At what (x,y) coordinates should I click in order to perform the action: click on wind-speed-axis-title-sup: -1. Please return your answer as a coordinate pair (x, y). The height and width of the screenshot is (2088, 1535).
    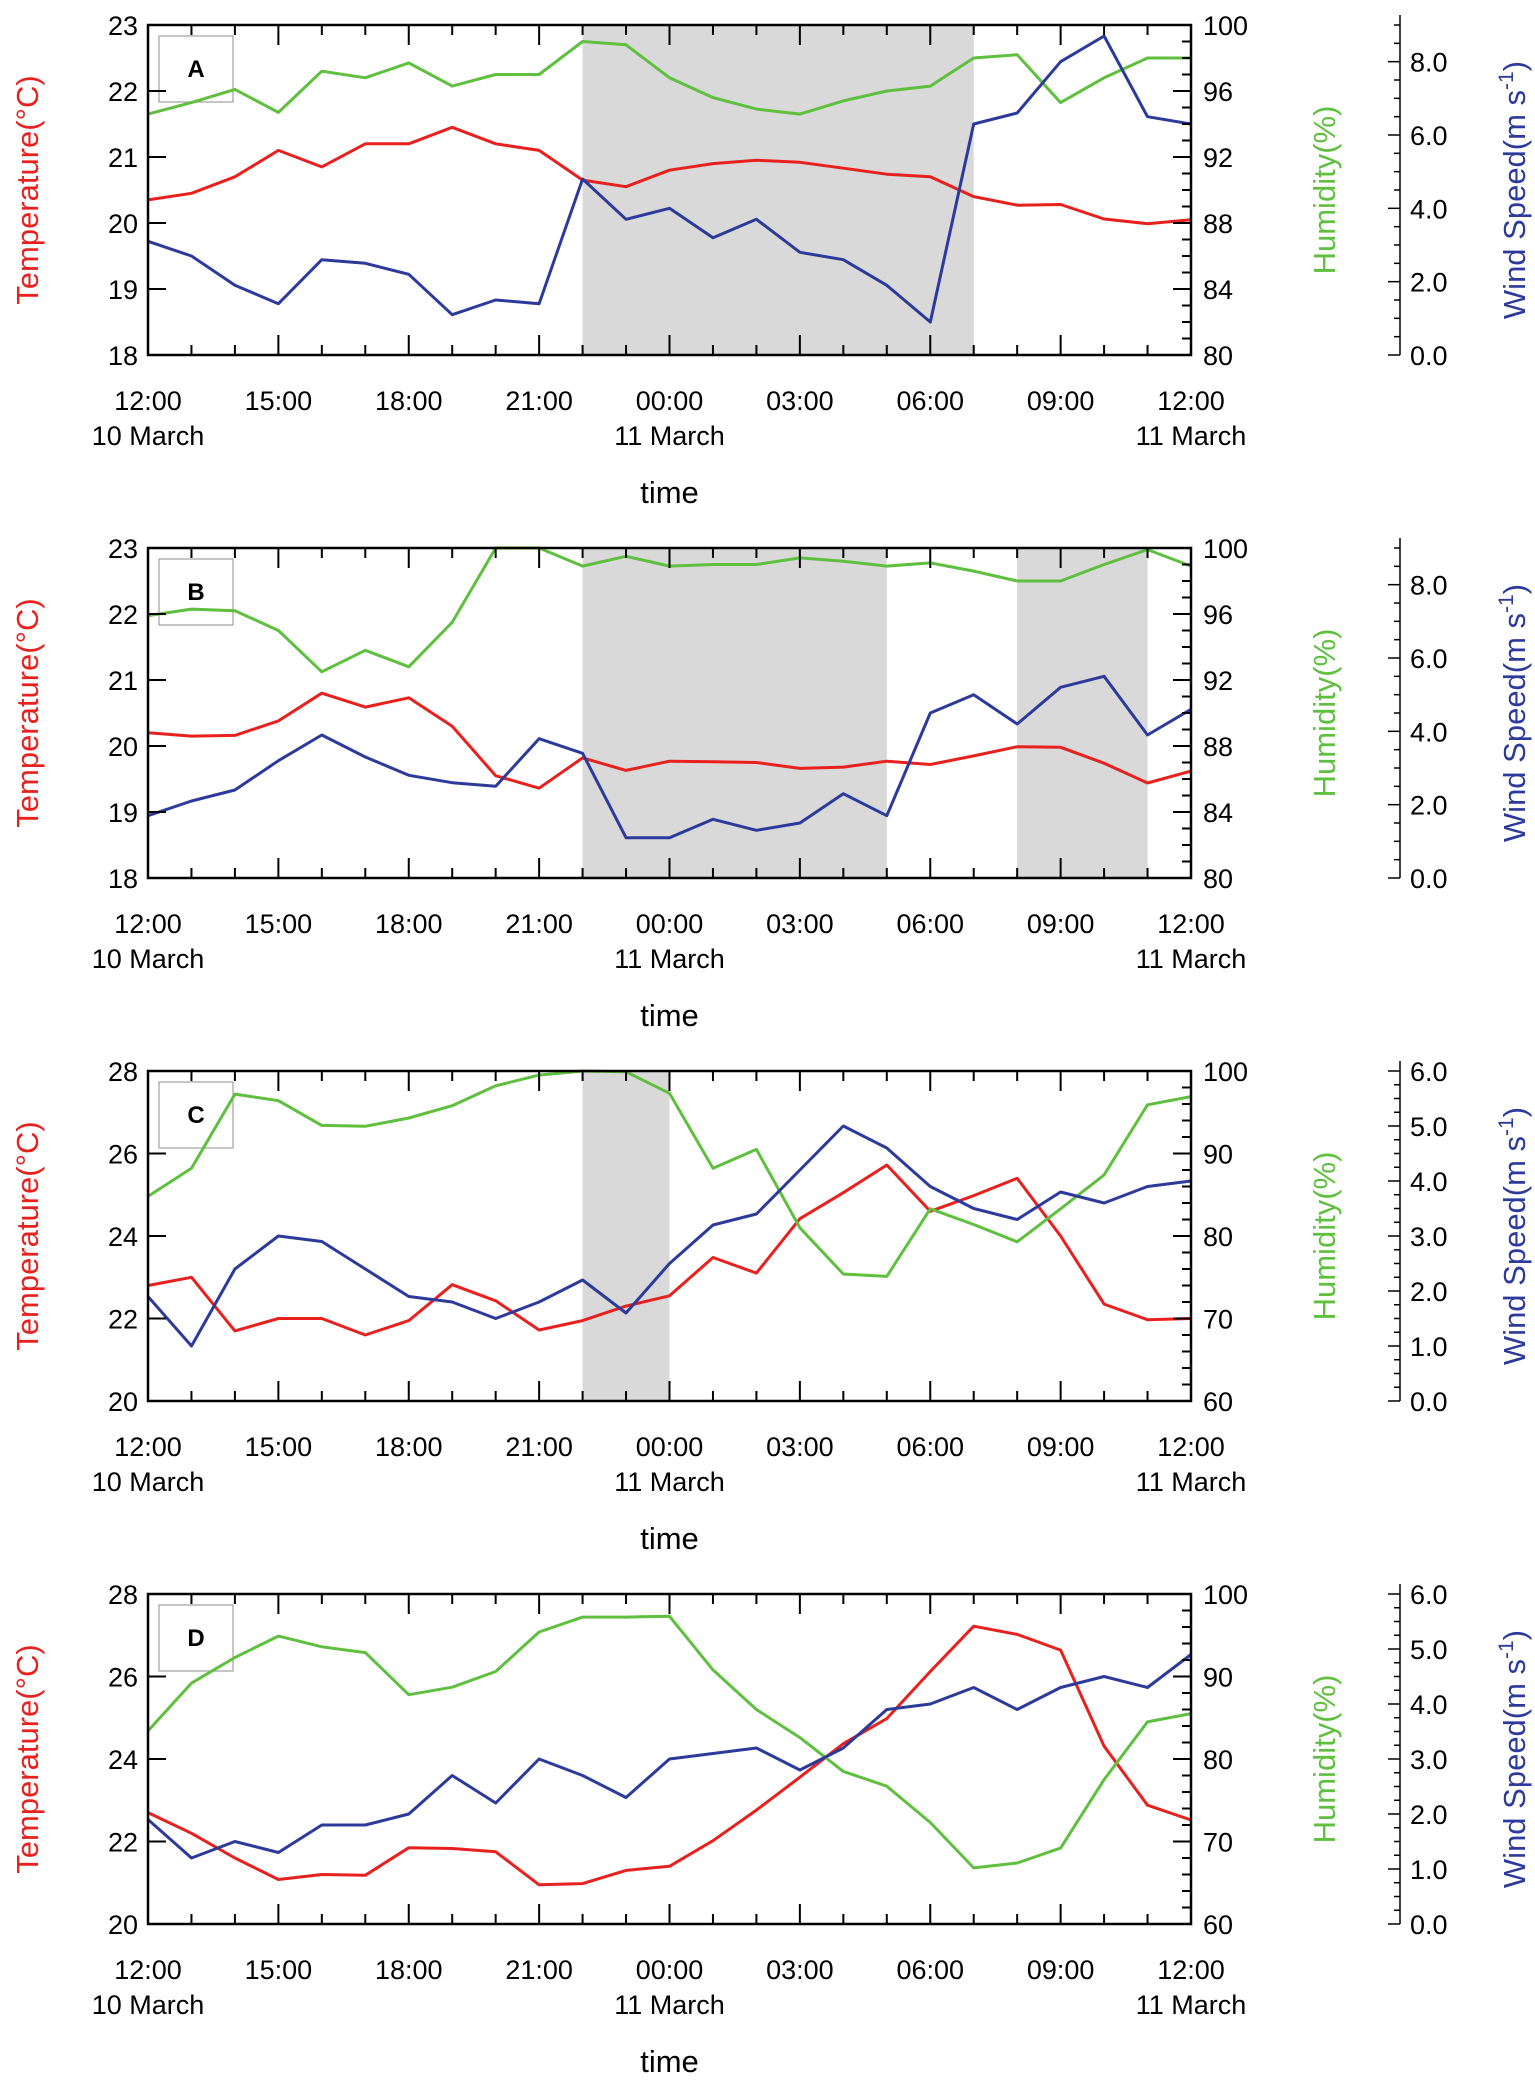
    Looking at the image, I should click on (1506, 1649).